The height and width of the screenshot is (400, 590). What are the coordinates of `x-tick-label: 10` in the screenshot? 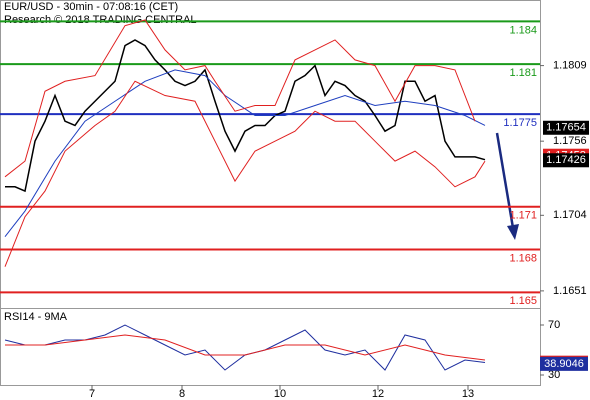 It's located at (280, 394).